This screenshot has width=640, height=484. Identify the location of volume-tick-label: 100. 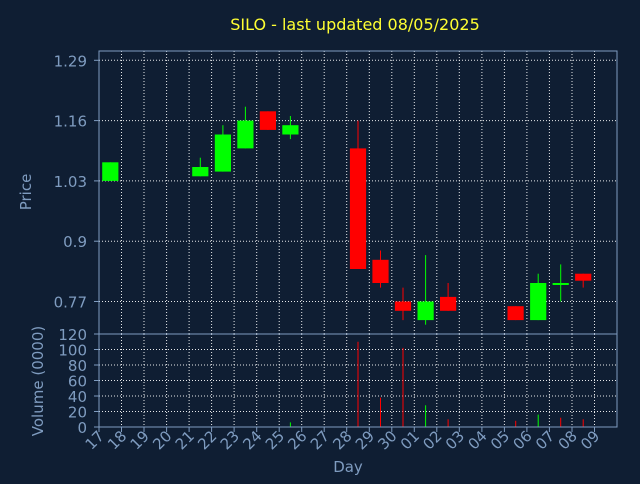
(72, 351).